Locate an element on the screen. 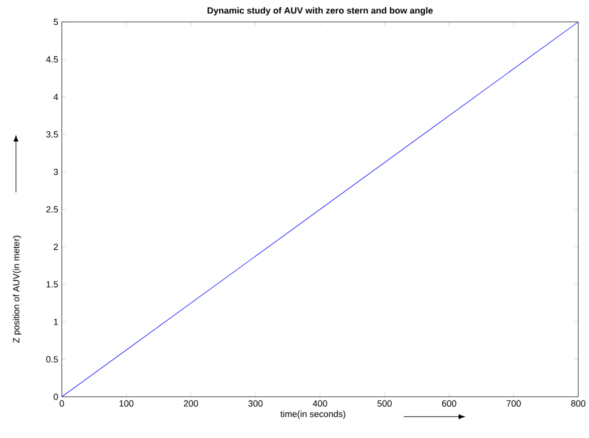 The image size is (589, 438). y-tick-label: 1 is located at coordinates (56, 322).